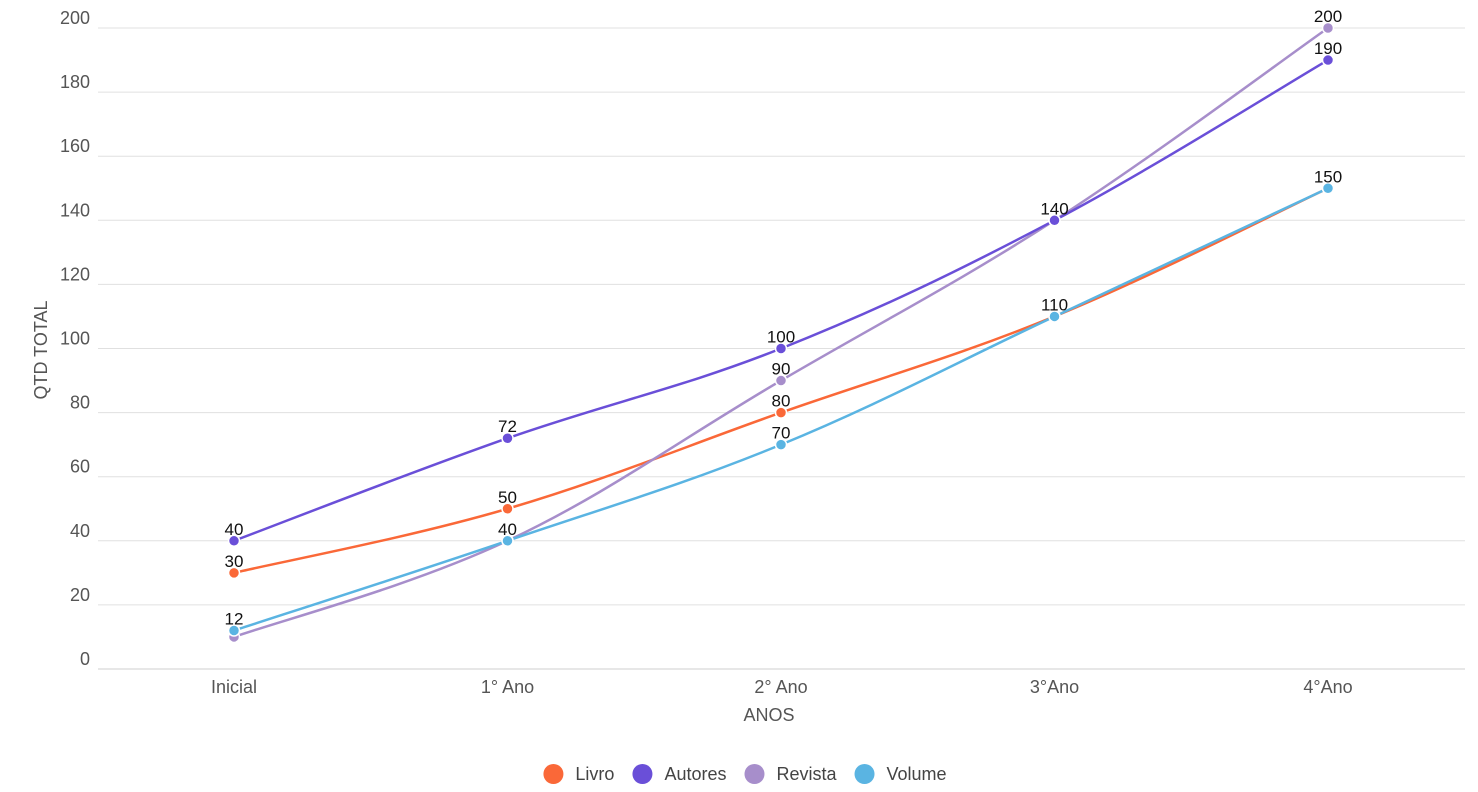  I want to click on data-label-livro: 30, so click(234, 561).